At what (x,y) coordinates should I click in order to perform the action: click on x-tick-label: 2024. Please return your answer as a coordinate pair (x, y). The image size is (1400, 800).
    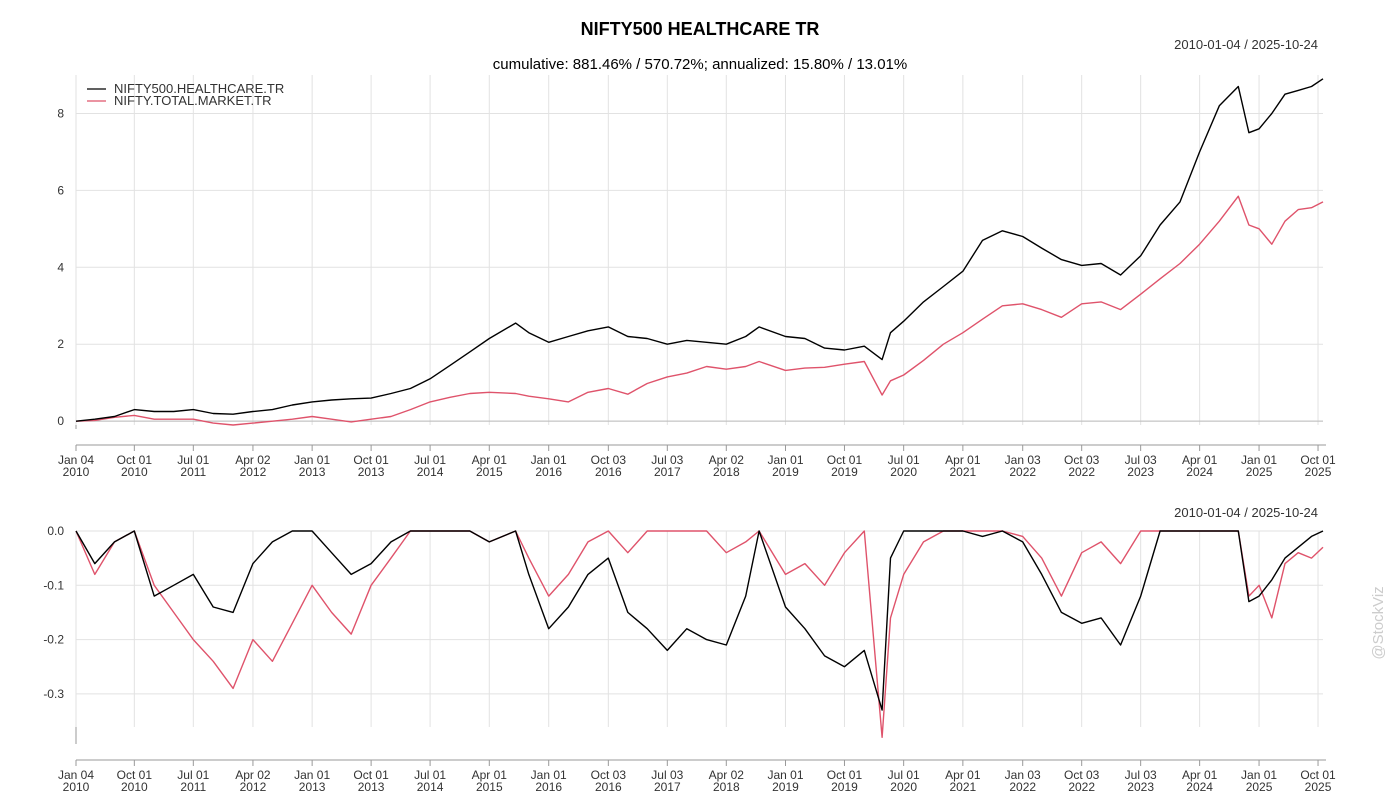
    Looking at the image, I should click on (1199, 787).